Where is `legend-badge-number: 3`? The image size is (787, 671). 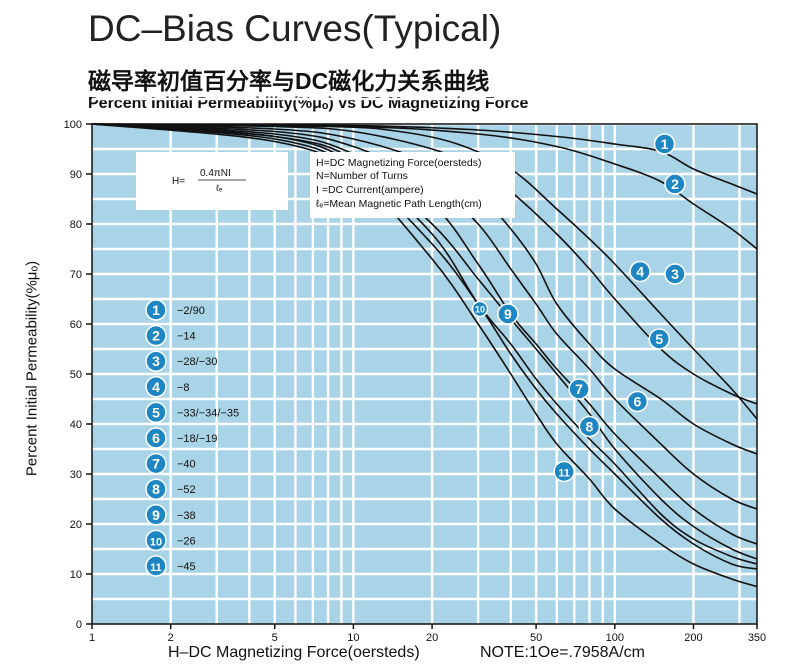
legend-badge-number: 3 is located at coordinates (156, 361).